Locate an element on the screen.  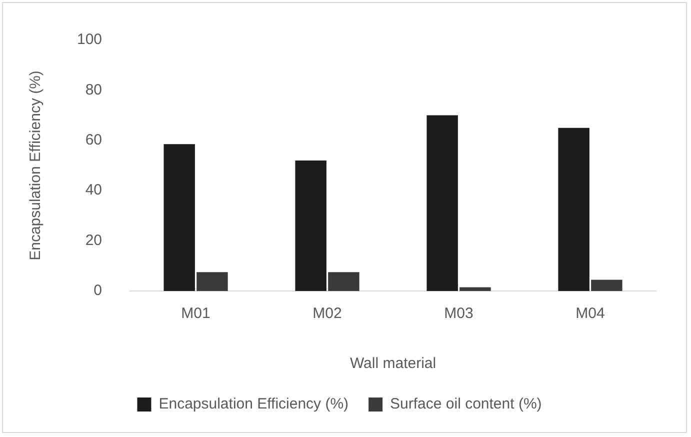
x-tick-label: M03 is located at coordinates (459, 313).